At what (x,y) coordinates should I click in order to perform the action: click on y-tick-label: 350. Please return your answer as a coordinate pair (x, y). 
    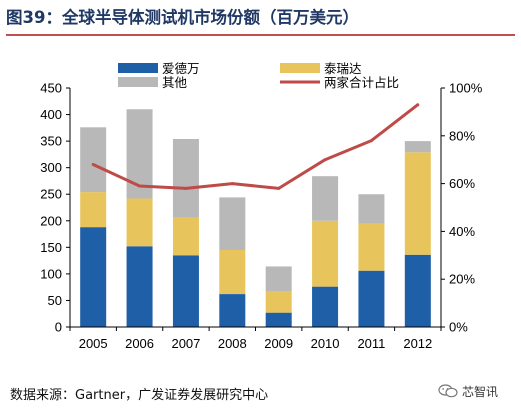
    Looking at the image, I should click on (51, 141).